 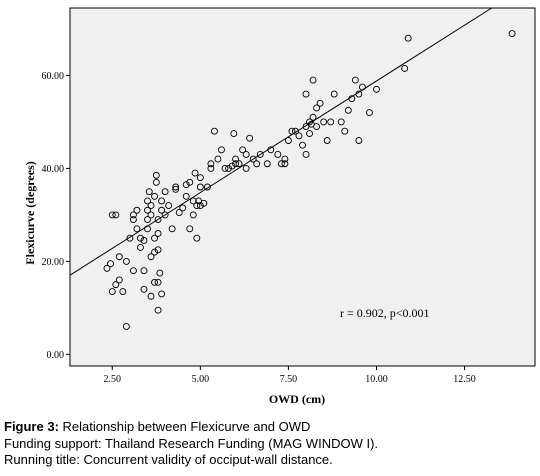 I want to click on y-tick-label: 20.00, so click(x=53, y=262).